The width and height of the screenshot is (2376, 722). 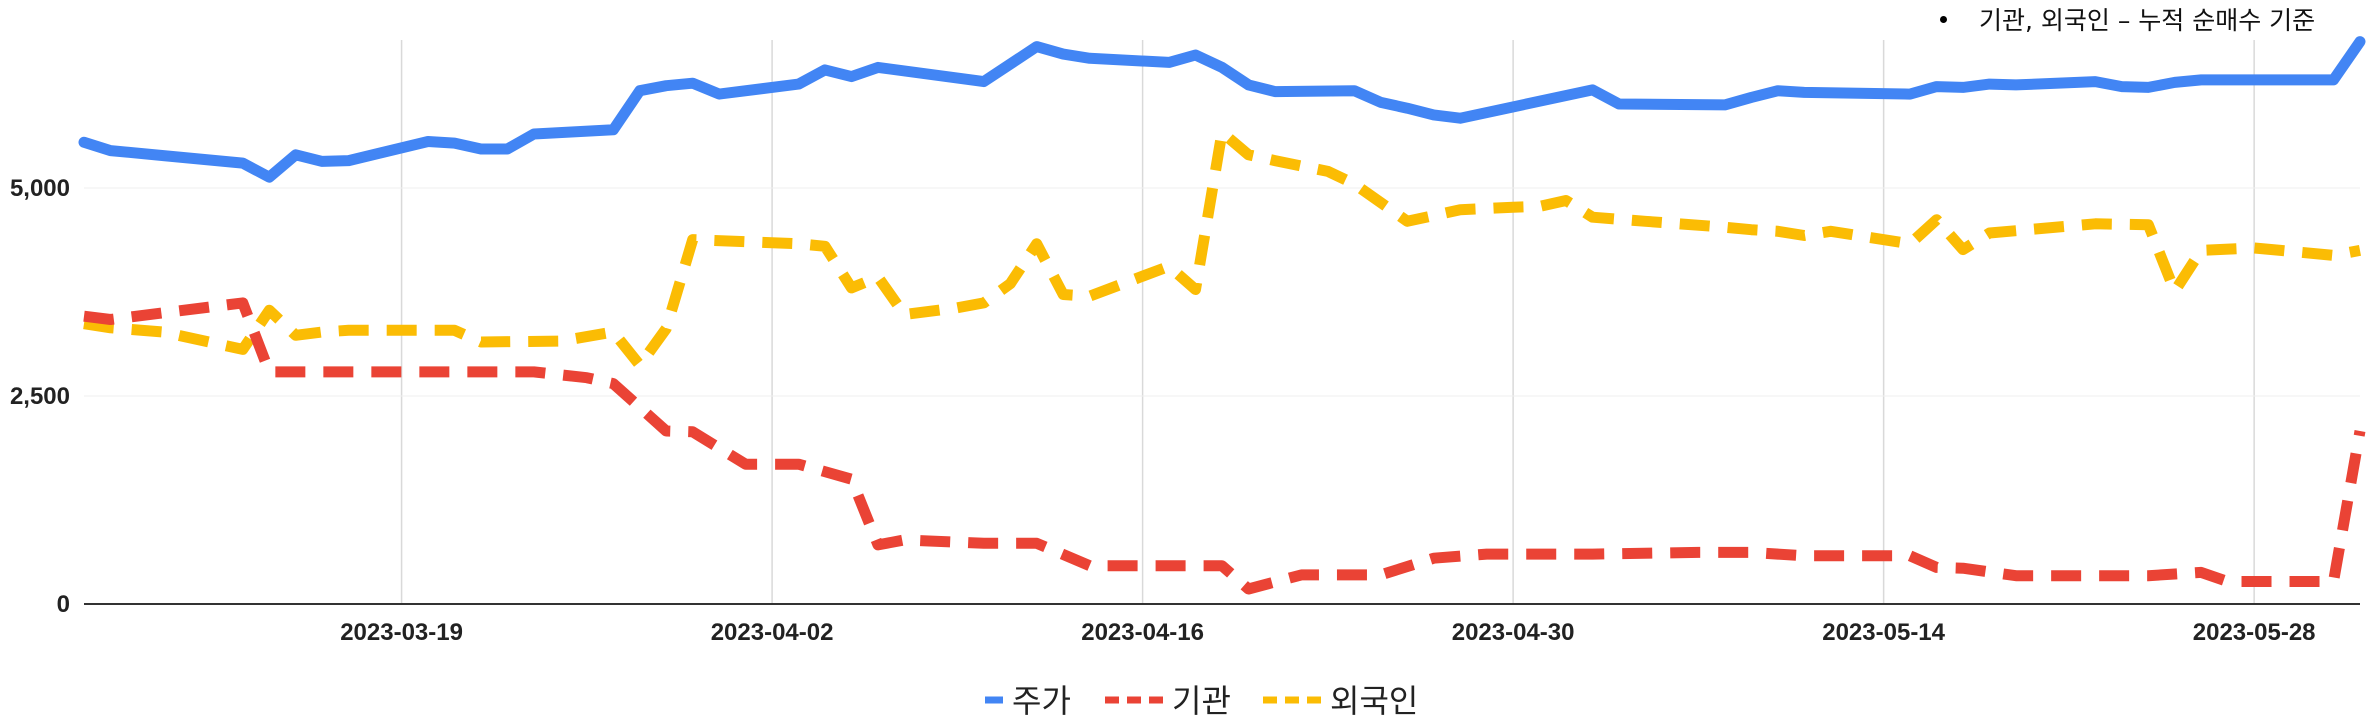 I want to click on legend-label: 주가, so click(x=1041, y=701).